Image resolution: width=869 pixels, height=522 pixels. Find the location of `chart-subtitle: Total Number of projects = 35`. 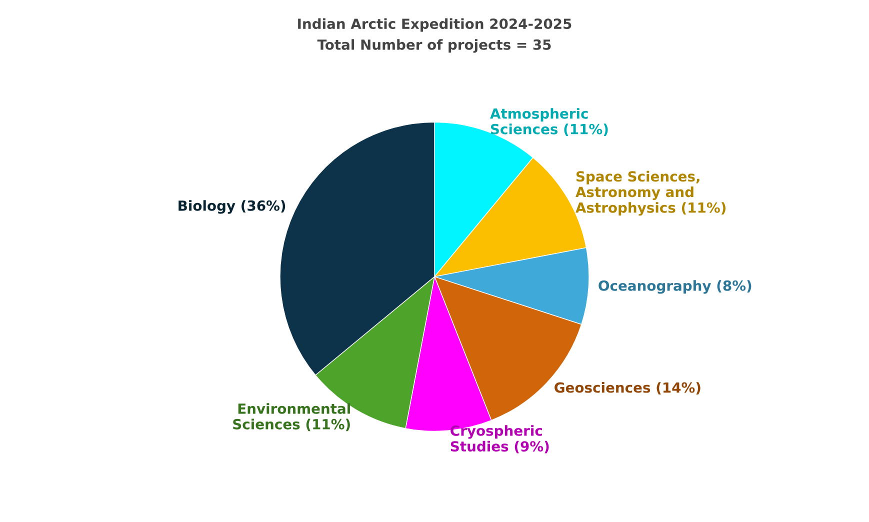

chart-subtitle: Total Number of projects = 35 is located at coordinates (434, 46).